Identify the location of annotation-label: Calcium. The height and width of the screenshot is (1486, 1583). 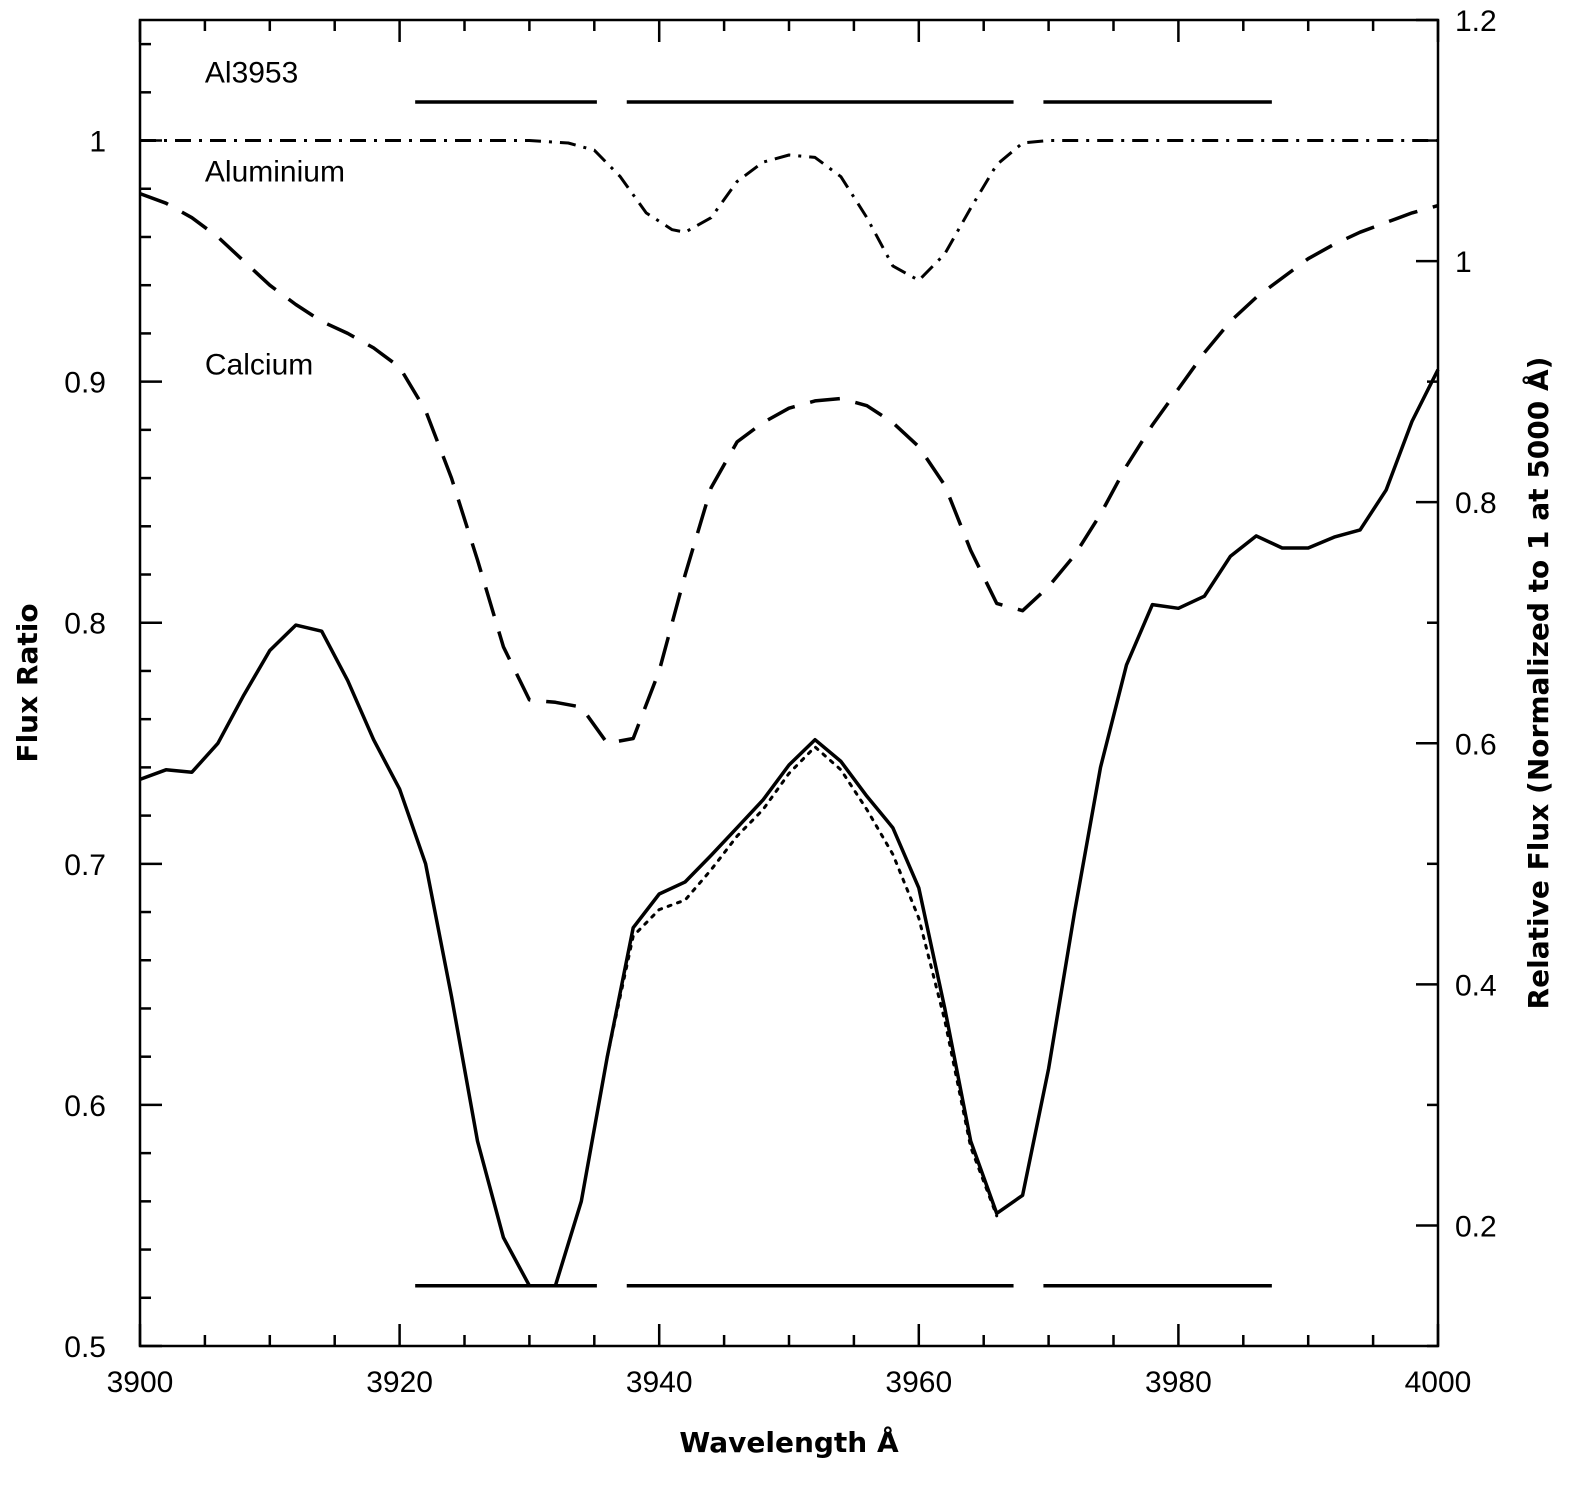
(259, 364).